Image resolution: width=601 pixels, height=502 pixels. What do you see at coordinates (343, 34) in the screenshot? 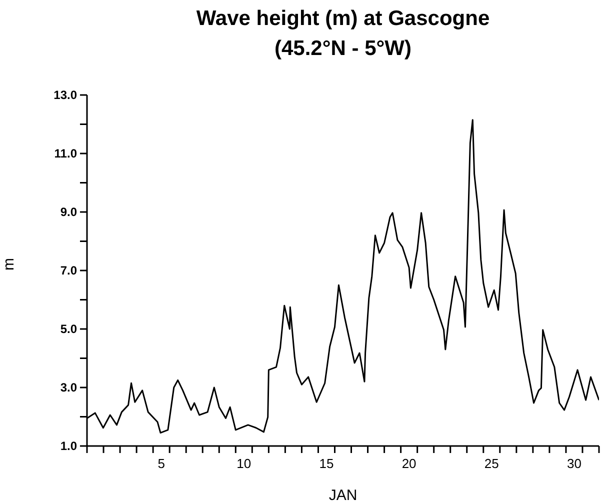
I see `chart-title: Wave height (m) at Gascogne (45.2°N - 5°W)` at bounding box center [343, 34].